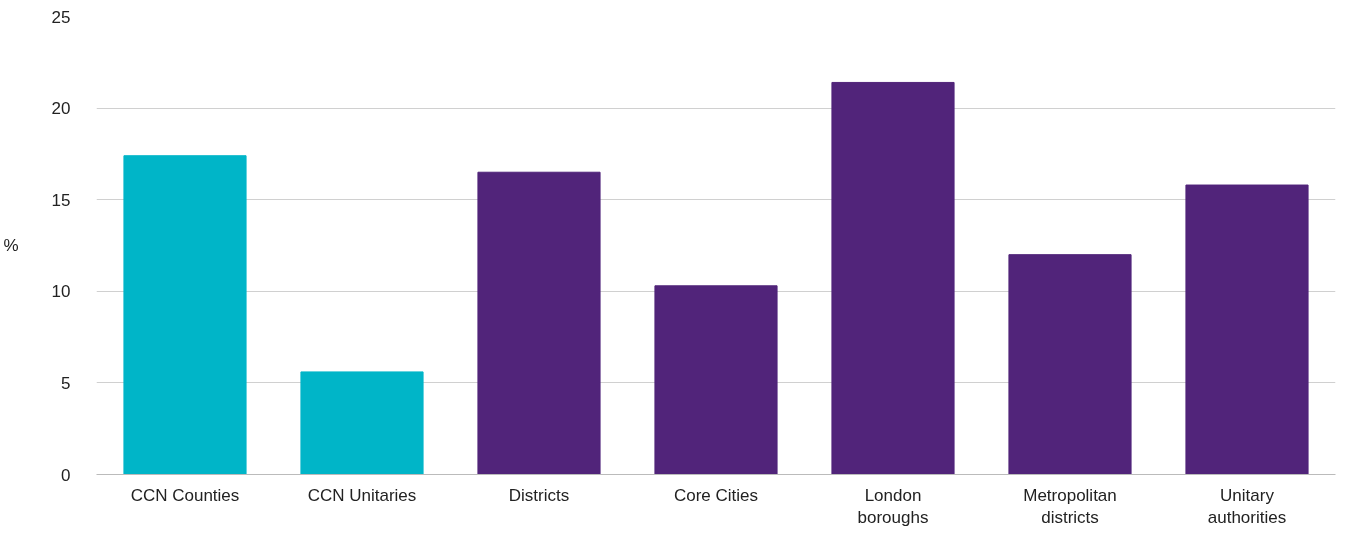 The width and height of the screenshot is (1357, 535). I want to click on y-tick-label: 20, so click(61, 109).